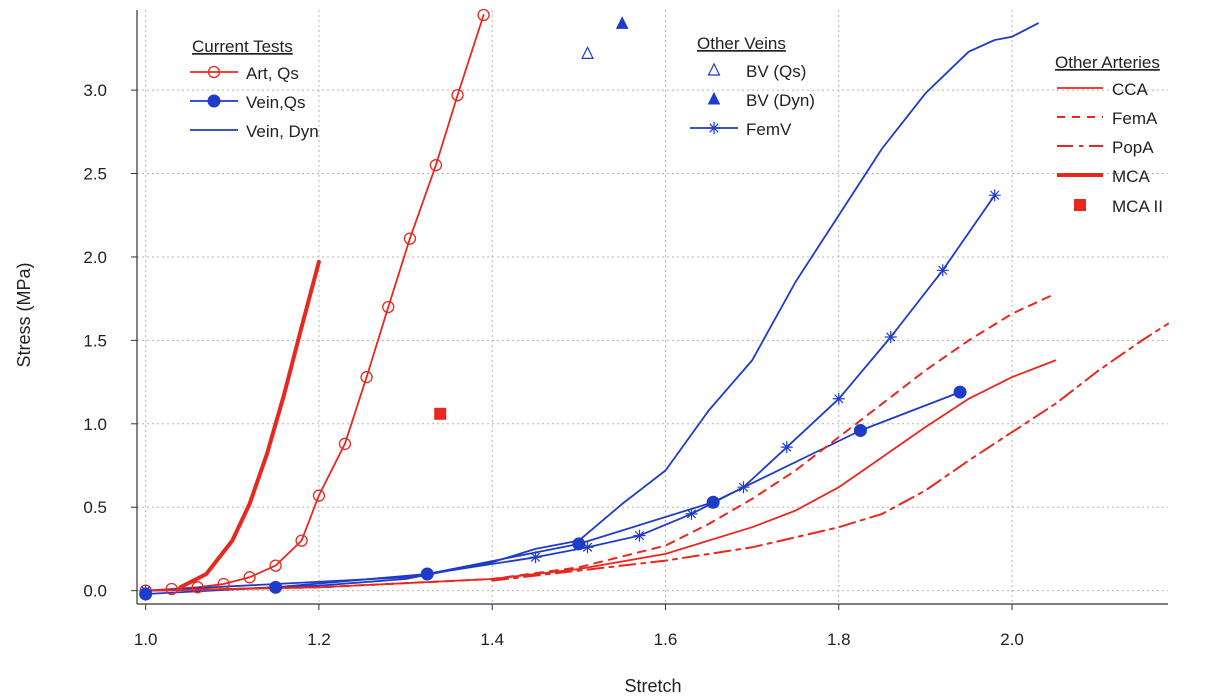  What do you see at coordinates (1135, 118) in the screenshot?
I see `legend-label-fema: FemA` at bounding box center [1135, 118].